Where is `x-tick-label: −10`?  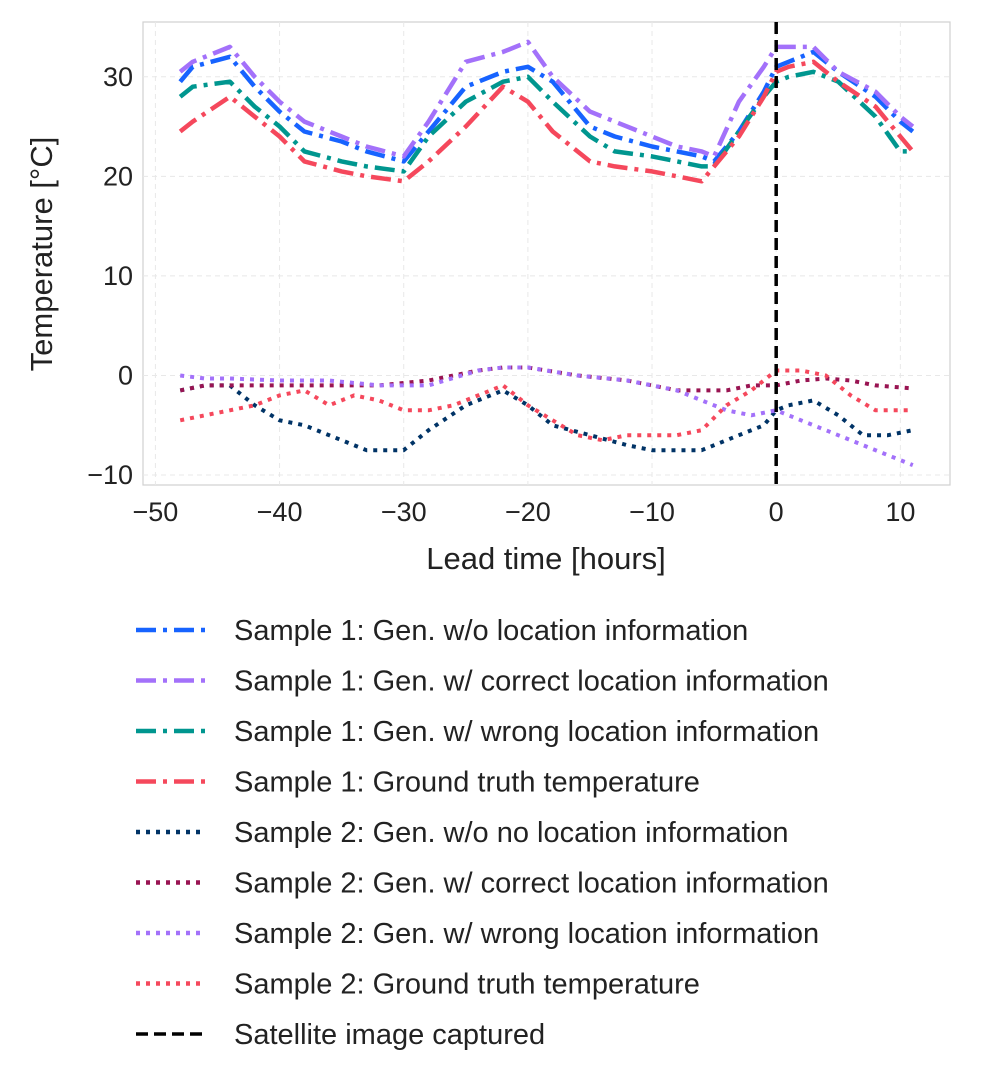
x-tick-label: −10 is located at coordinates (652, 512).